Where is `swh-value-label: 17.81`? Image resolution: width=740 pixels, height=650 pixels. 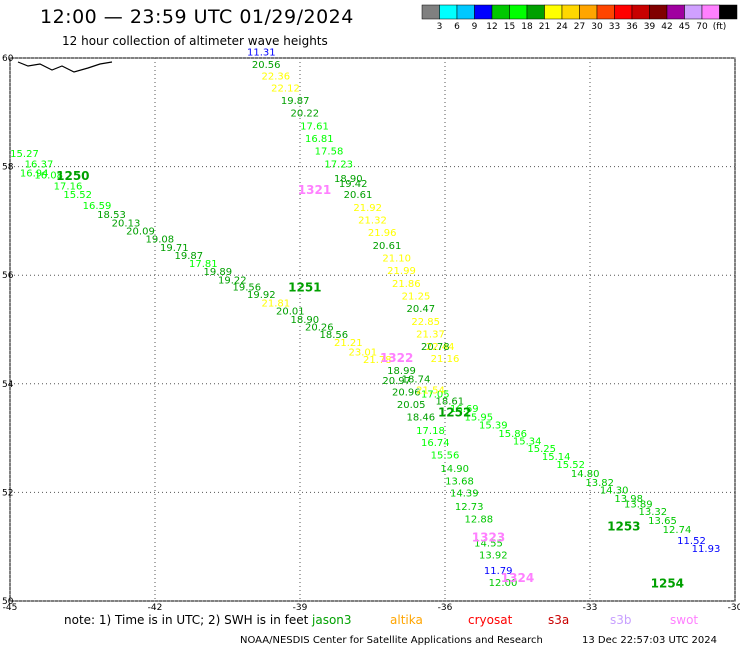
swh-value-label: 17.81 is located at coordinates (203, 264).